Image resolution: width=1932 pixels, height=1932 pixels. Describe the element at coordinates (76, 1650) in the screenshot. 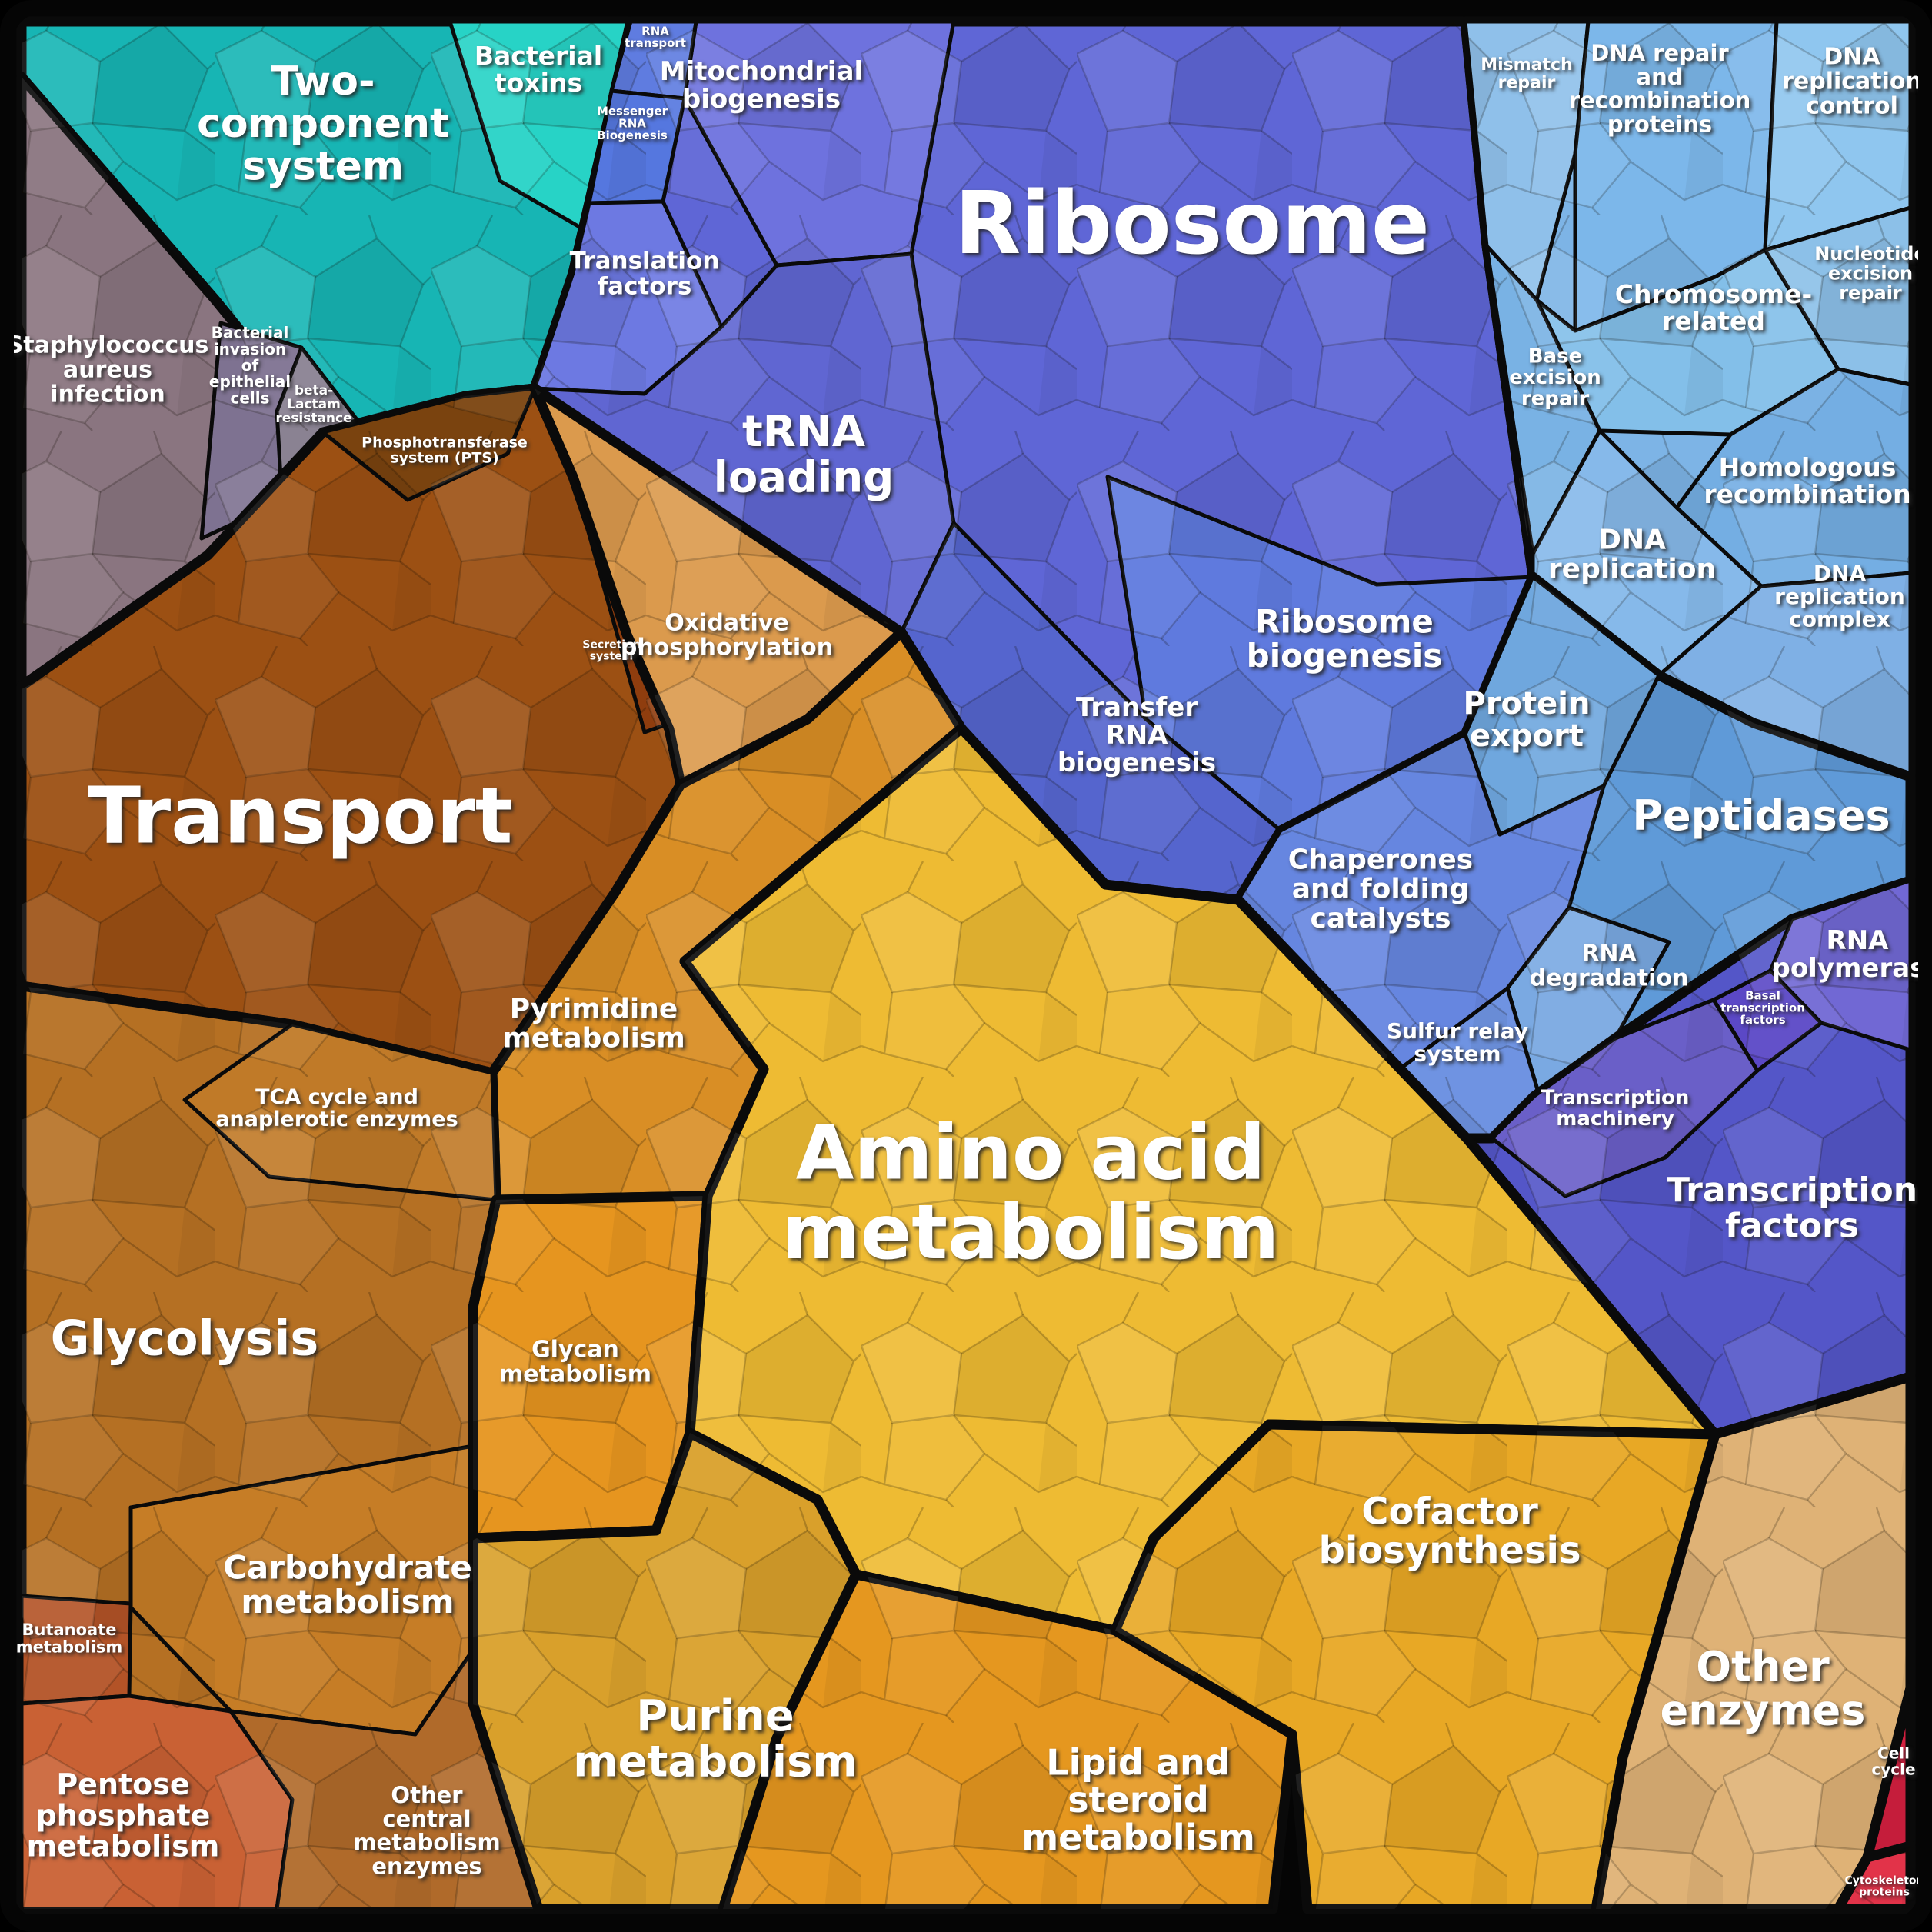

I see `region-butanoate-metabolism` at that location.